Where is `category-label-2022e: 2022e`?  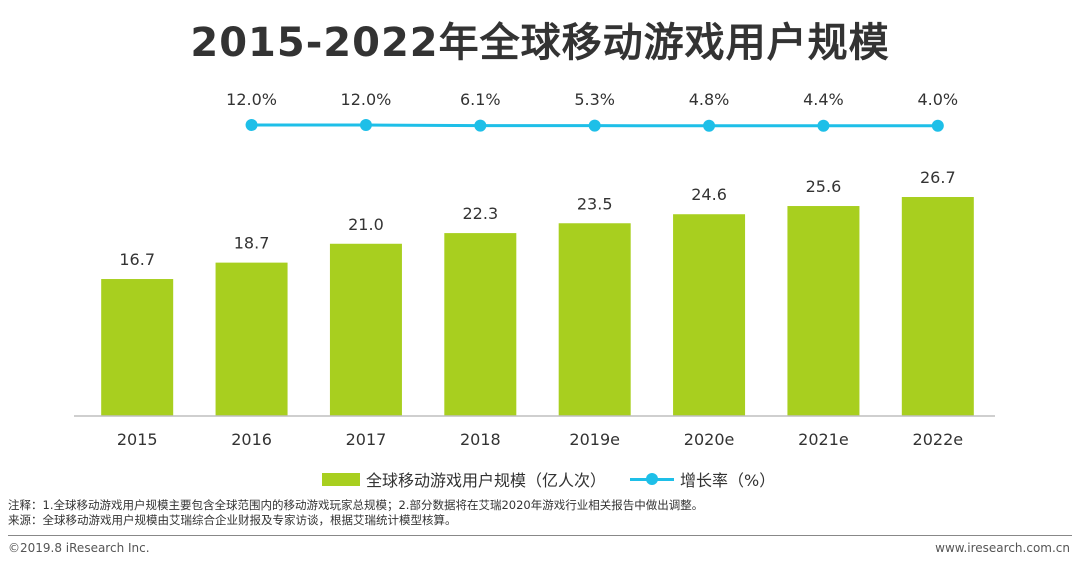 category-label-2022e: 2022e is located at coordinates (938, 439).